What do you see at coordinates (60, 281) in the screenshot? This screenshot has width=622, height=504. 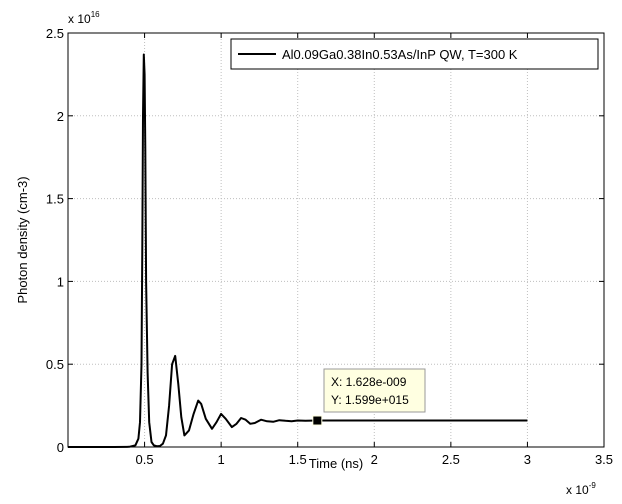 I see `y-tick-label: 1` at bounding box center [60, 281].